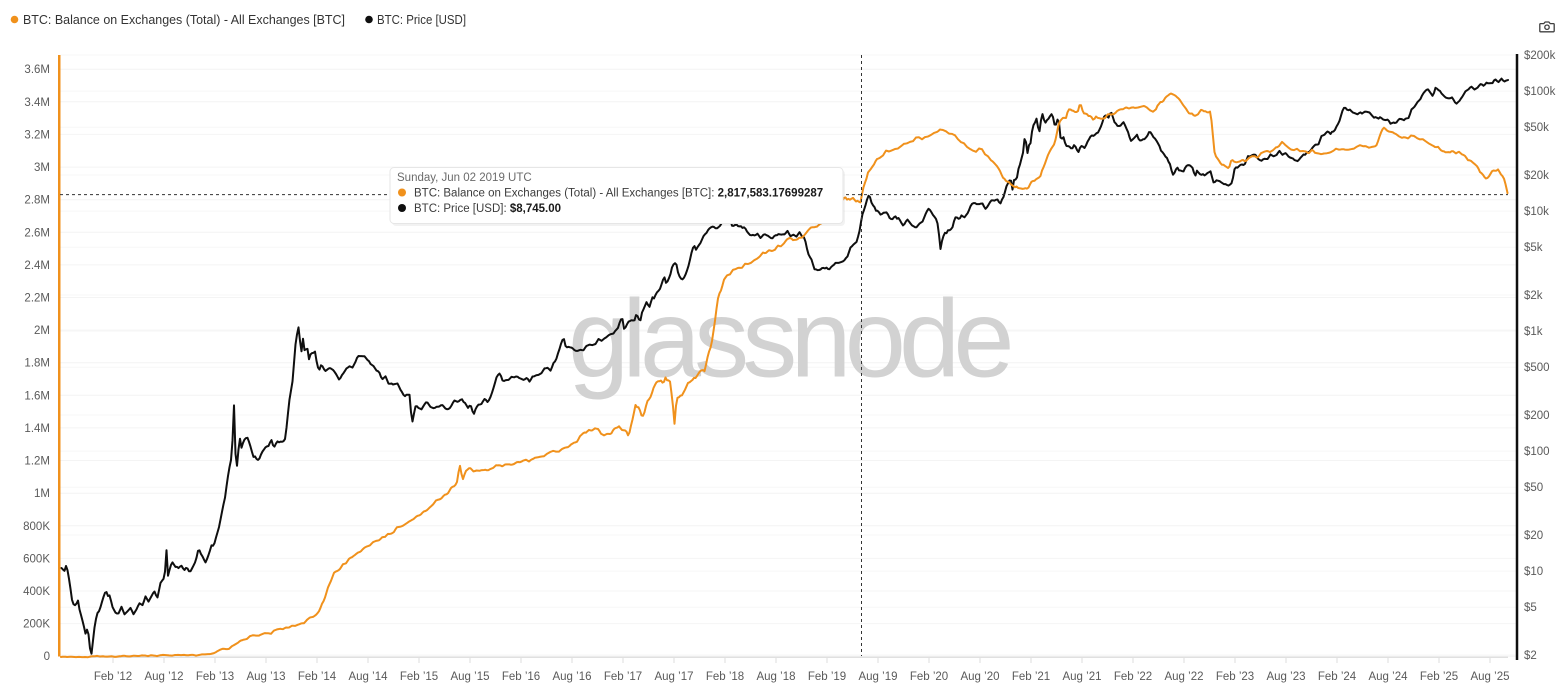  I want to click on svg-text: Feb ’23, so click(1235, 677).